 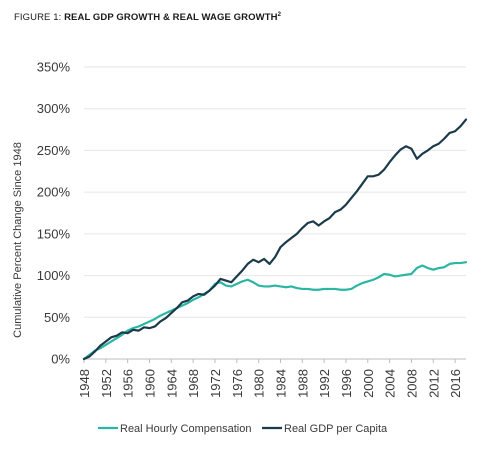 I want to click on y-tick-label: 50%, so click(x=57, y=317).